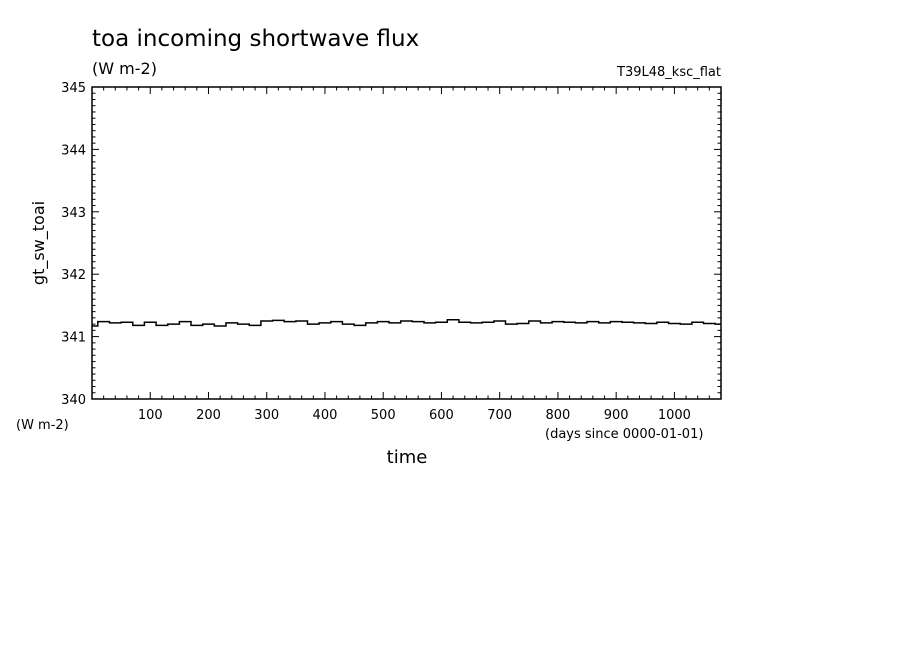  I want to click on x-tick-label: 300, so click(266, 415).